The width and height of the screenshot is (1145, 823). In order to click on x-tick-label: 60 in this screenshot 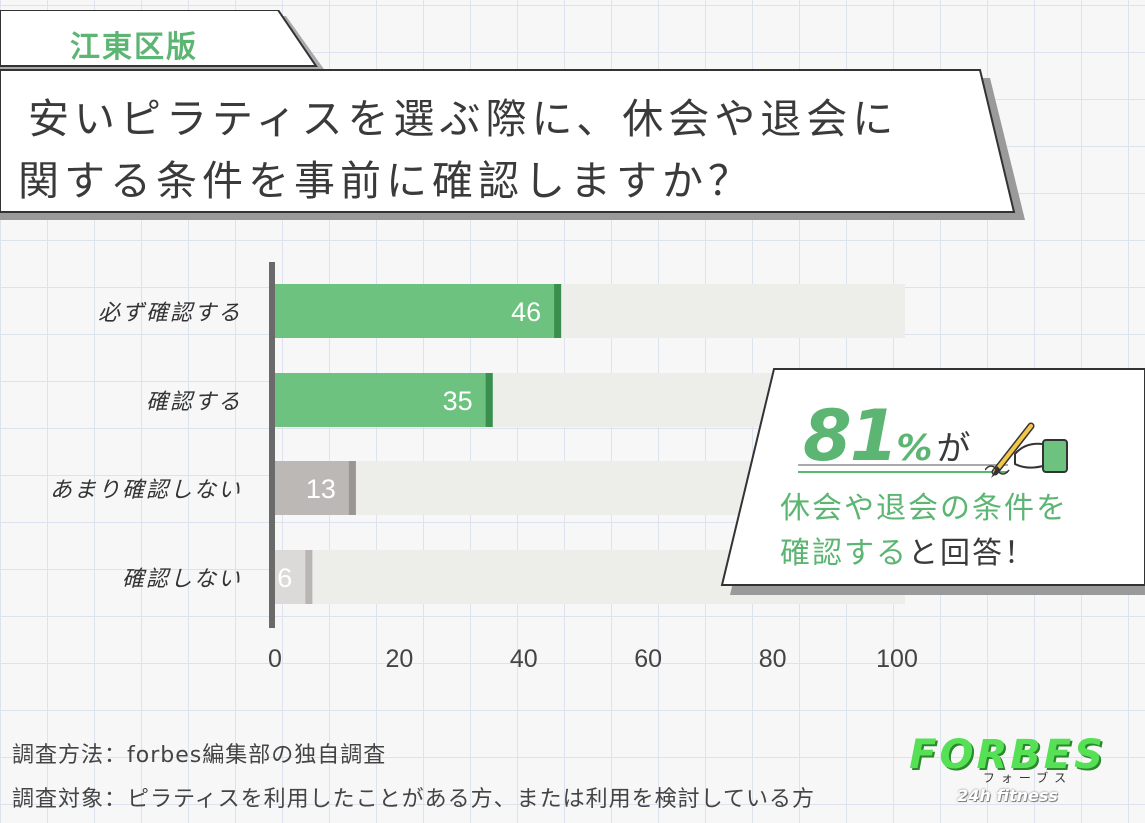, I will do `click(648, 659)`.